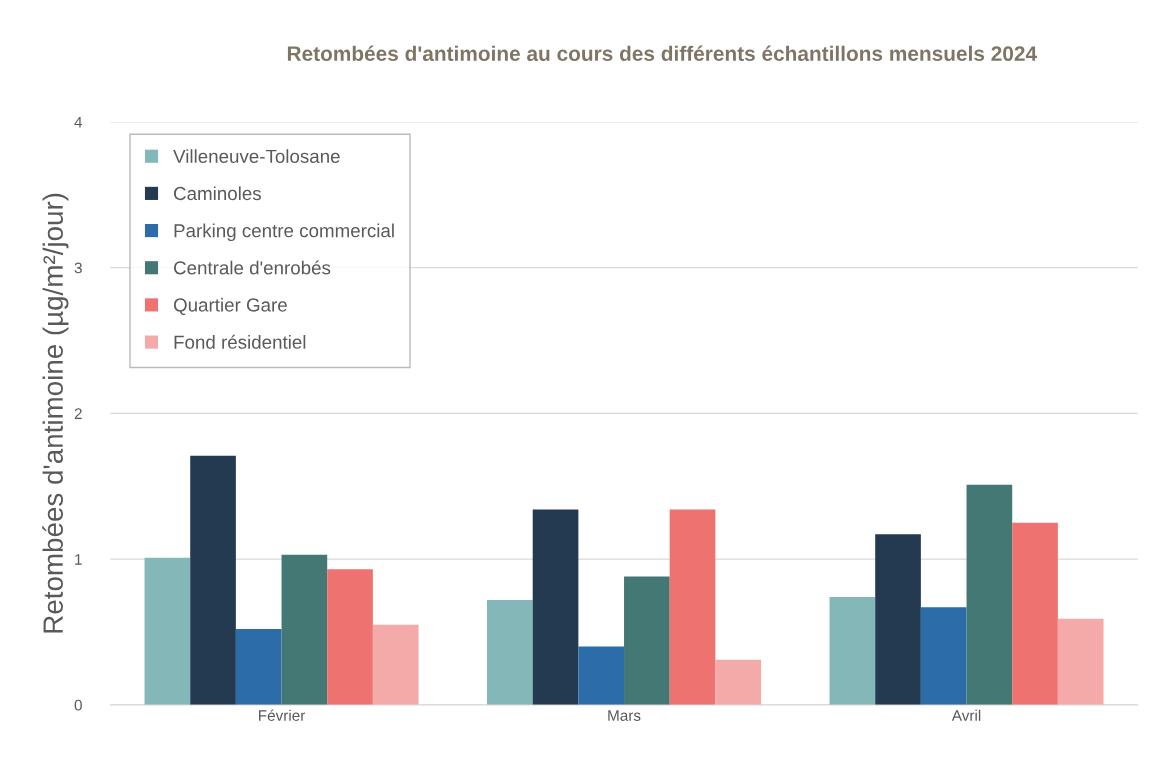  I want to click on y-tick-label: 4, so click(78, 122).